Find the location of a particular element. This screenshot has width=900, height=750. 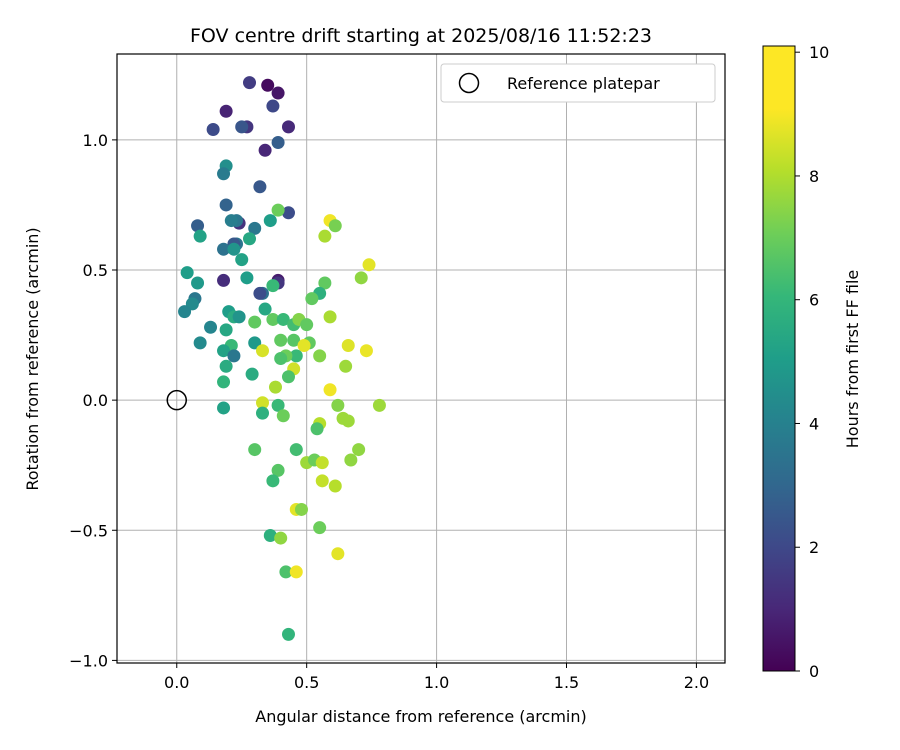

colorbar: 0 2 4 6 8 10 Hours from first FF file is located at coordinates (812, 362).